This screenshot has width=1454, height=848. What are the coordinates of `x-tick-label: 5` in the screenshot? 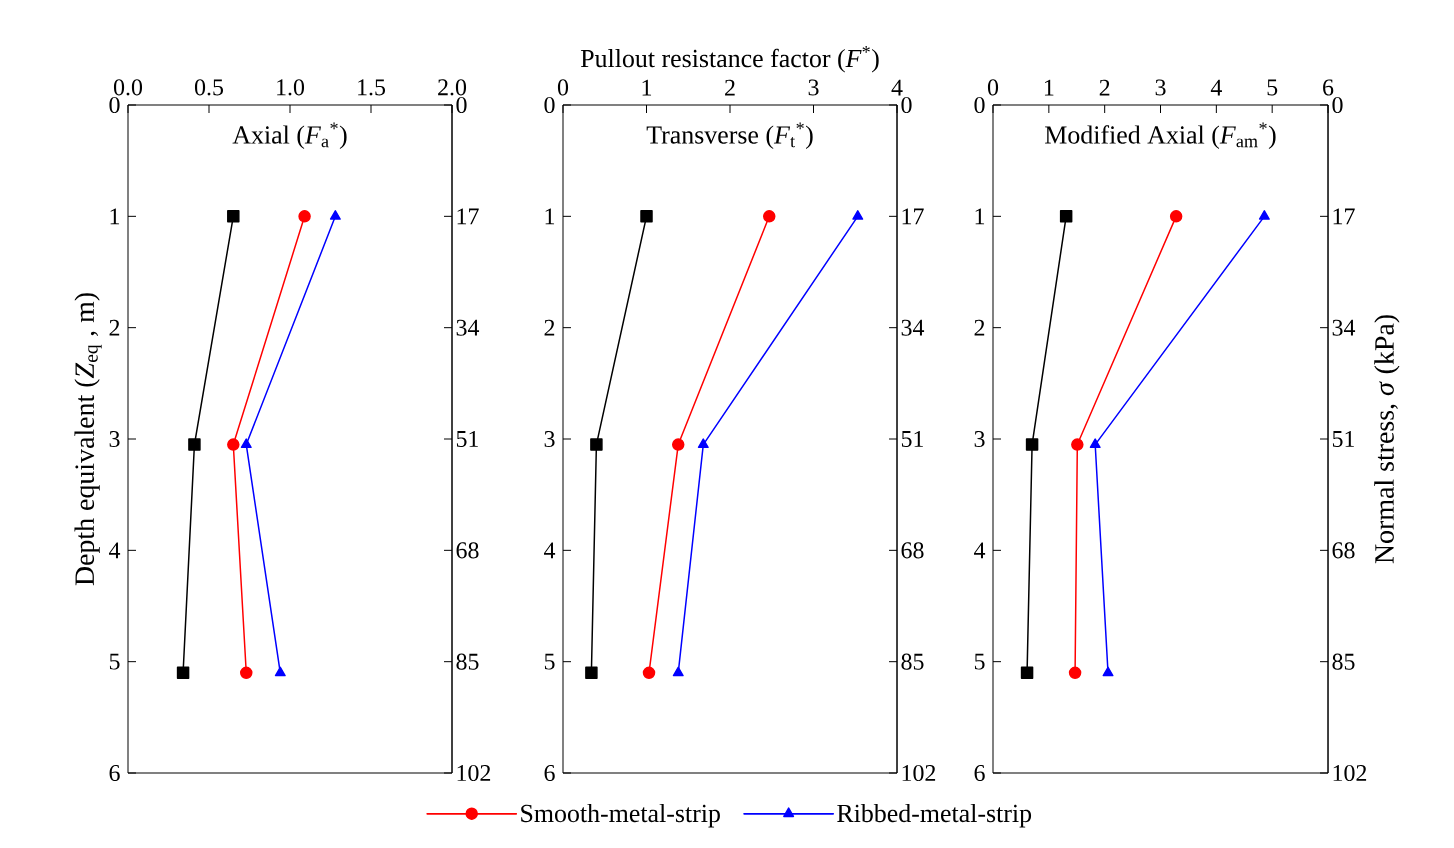 It's located at (1272, 87).